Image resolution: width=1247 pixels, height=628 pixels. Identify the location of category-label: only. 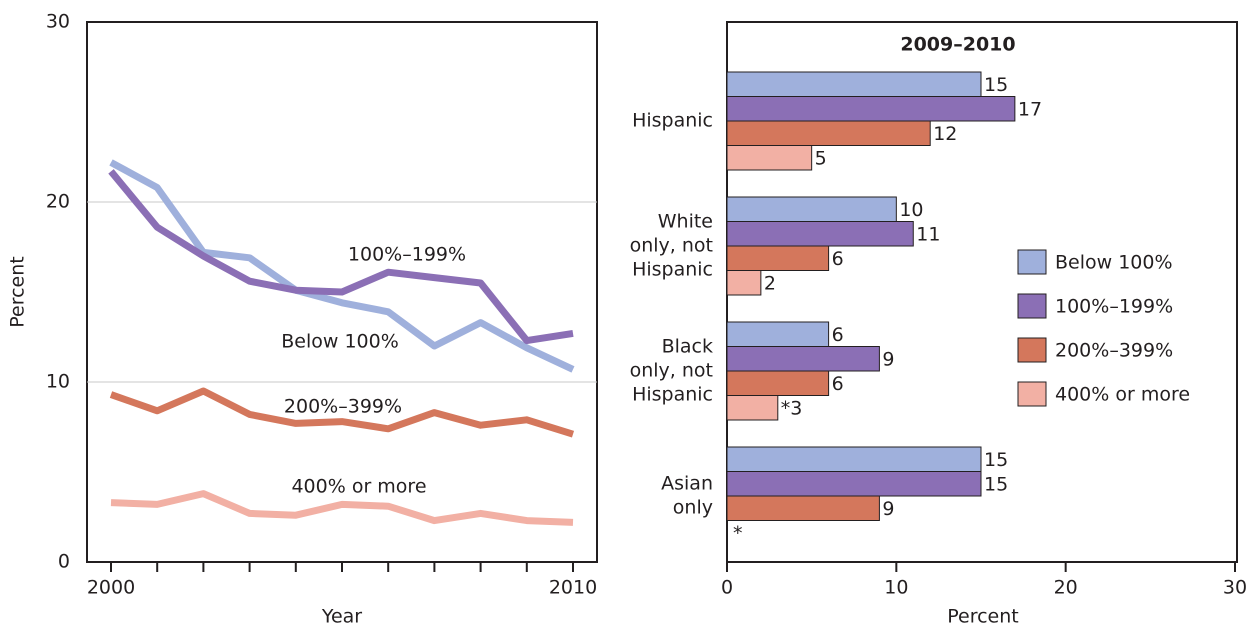
(693, 508).